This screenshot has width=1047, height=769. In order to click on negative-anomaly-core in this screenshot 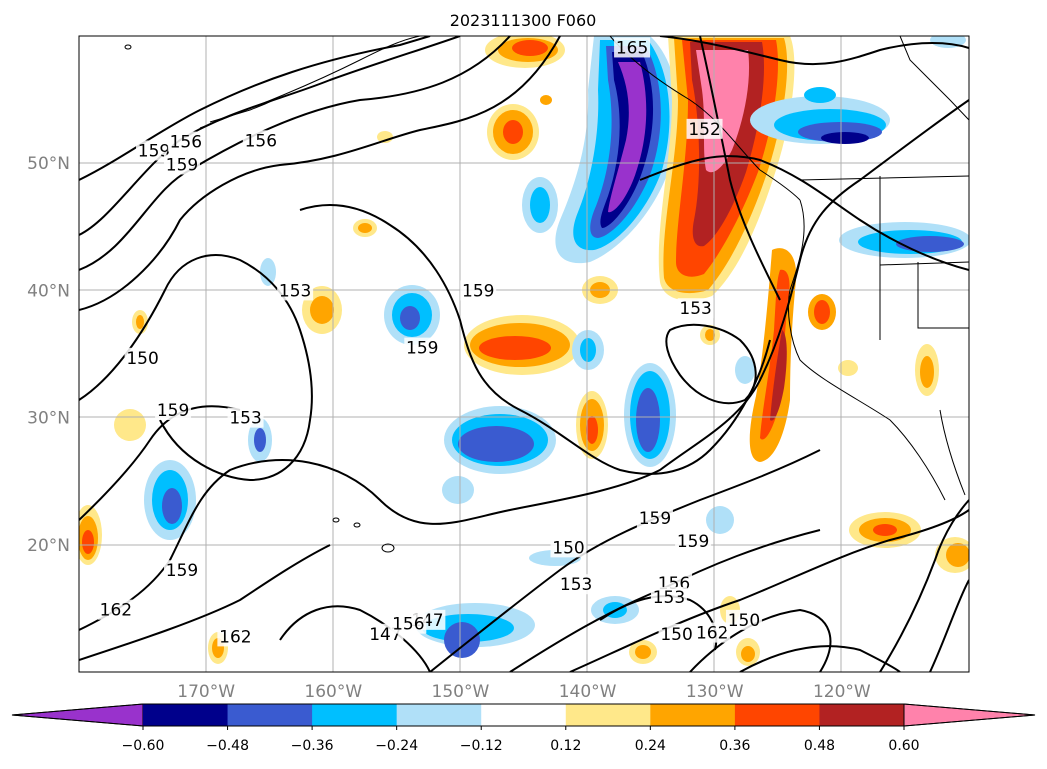, I will do `click(627, 137)`.